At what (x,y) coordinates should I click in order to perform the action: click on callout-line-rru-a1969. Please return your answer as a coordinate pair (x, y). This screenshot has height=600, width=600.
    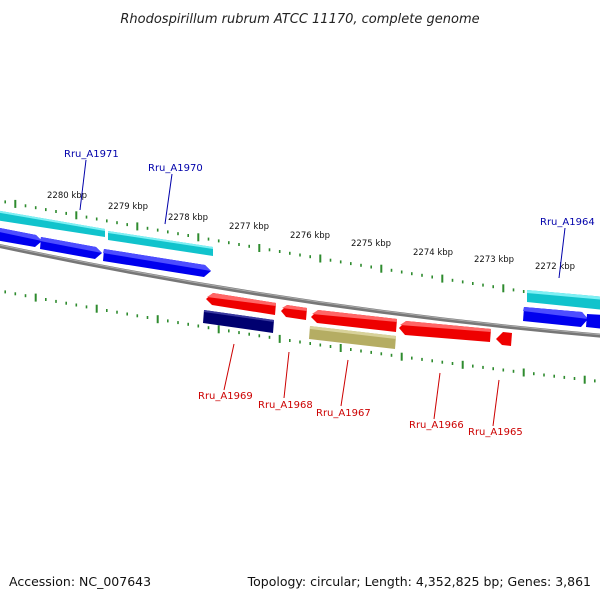
    Looking at the image, I should click on (229, 367).